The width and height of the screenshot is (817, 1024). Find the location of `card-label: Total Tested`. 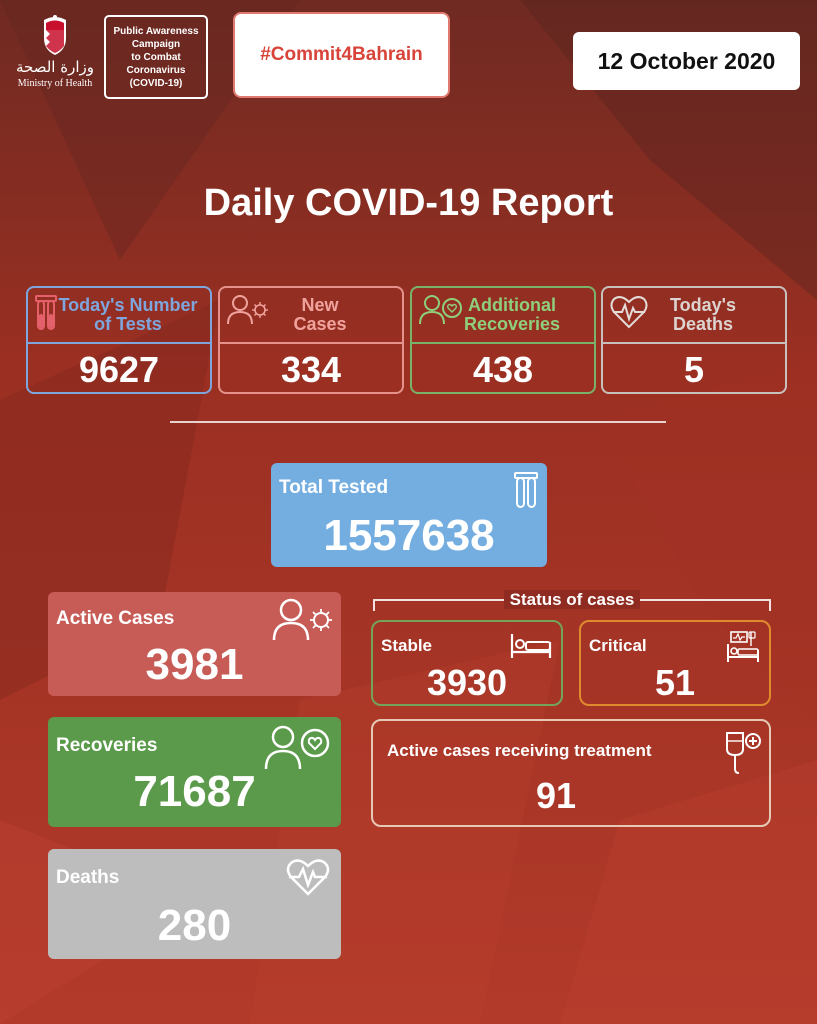

card-label: Total Tested is located at coordinates (334, 487).